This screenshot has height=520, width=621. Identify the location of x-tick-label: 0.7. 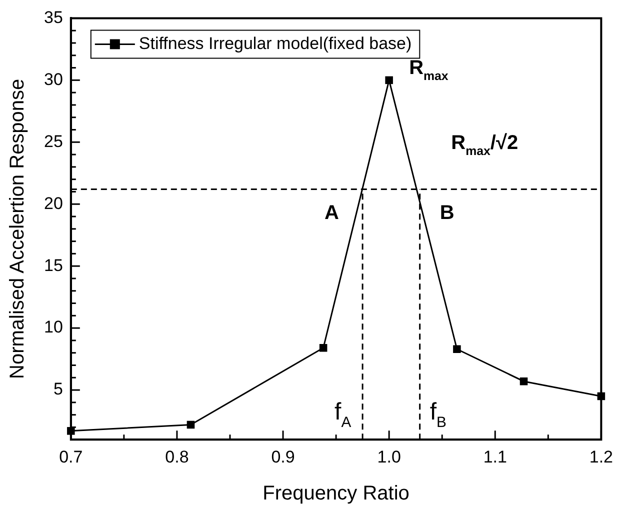
(71, 456).